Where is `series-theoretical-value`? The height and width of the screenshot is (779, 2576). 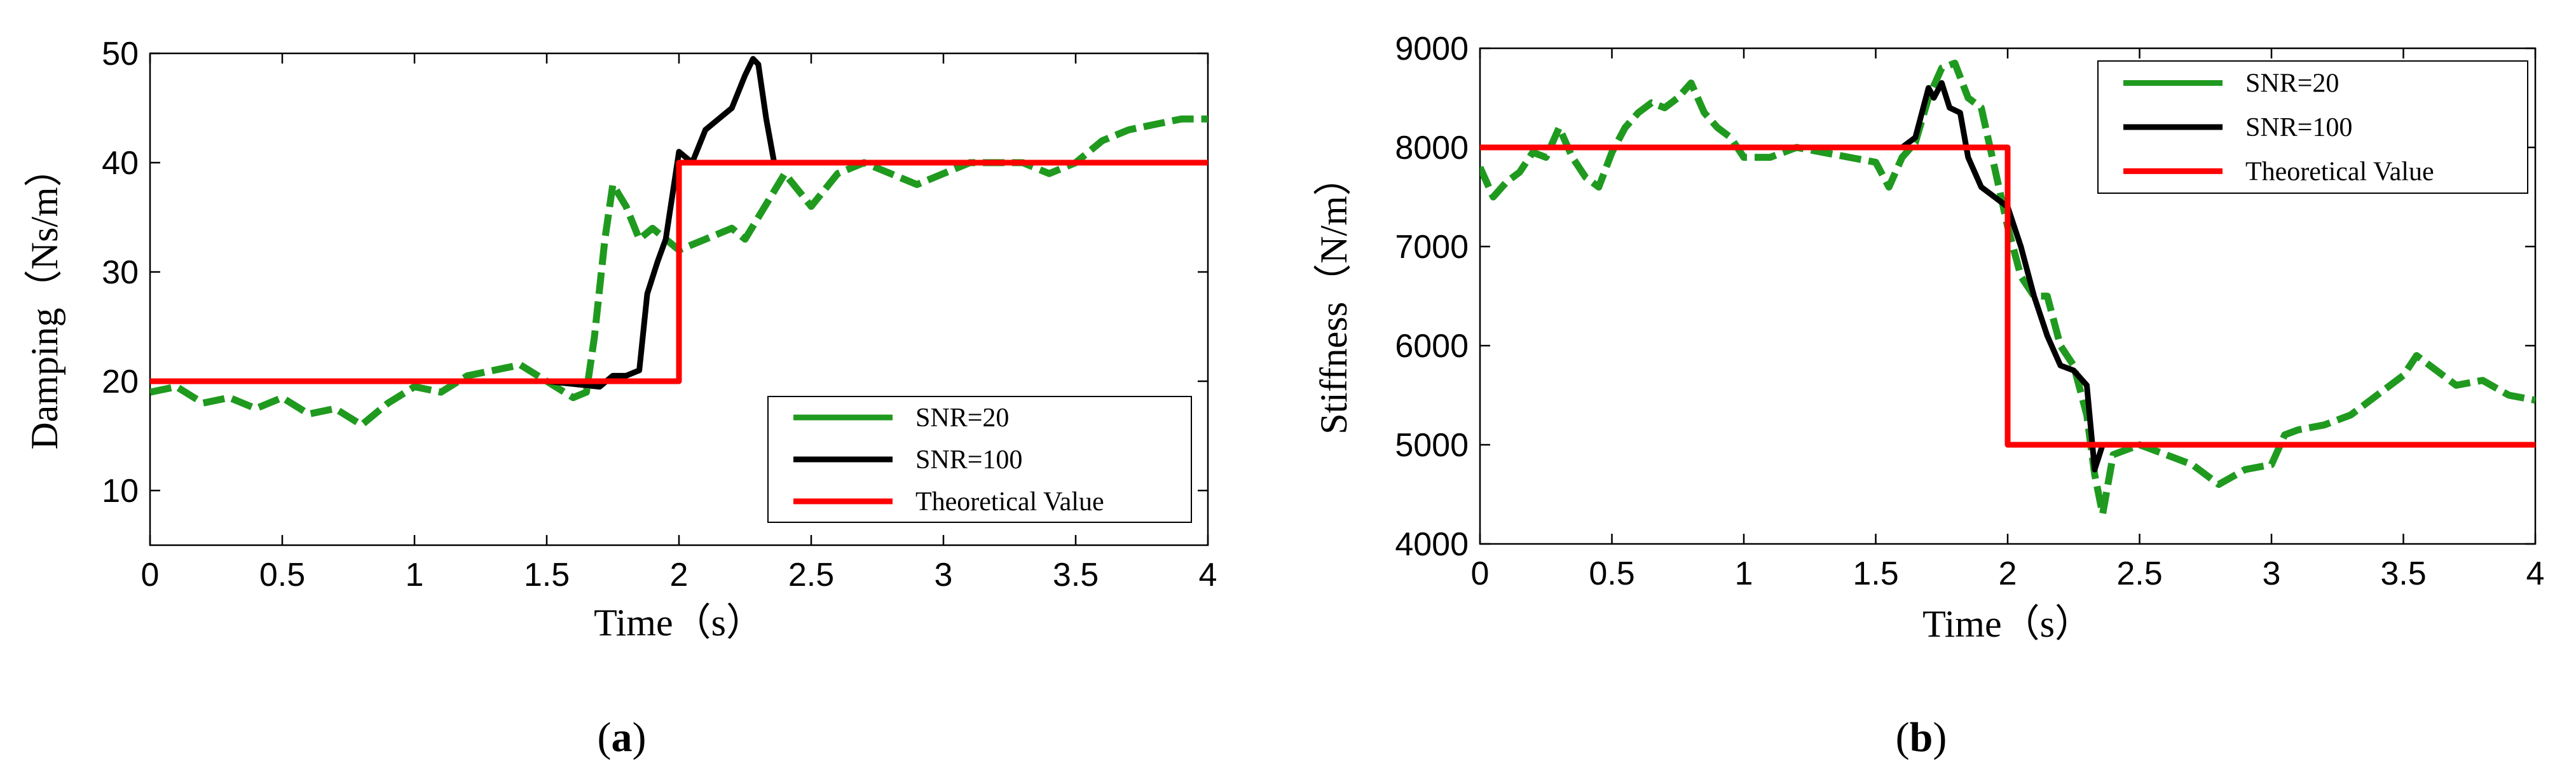 series-theoretical-value is located at coordinates (679, 271).